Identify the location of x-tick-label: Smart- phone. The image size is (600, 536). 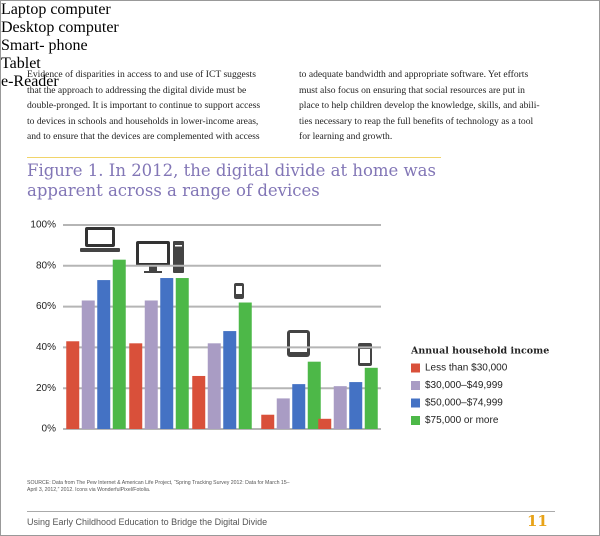
(44, 45).